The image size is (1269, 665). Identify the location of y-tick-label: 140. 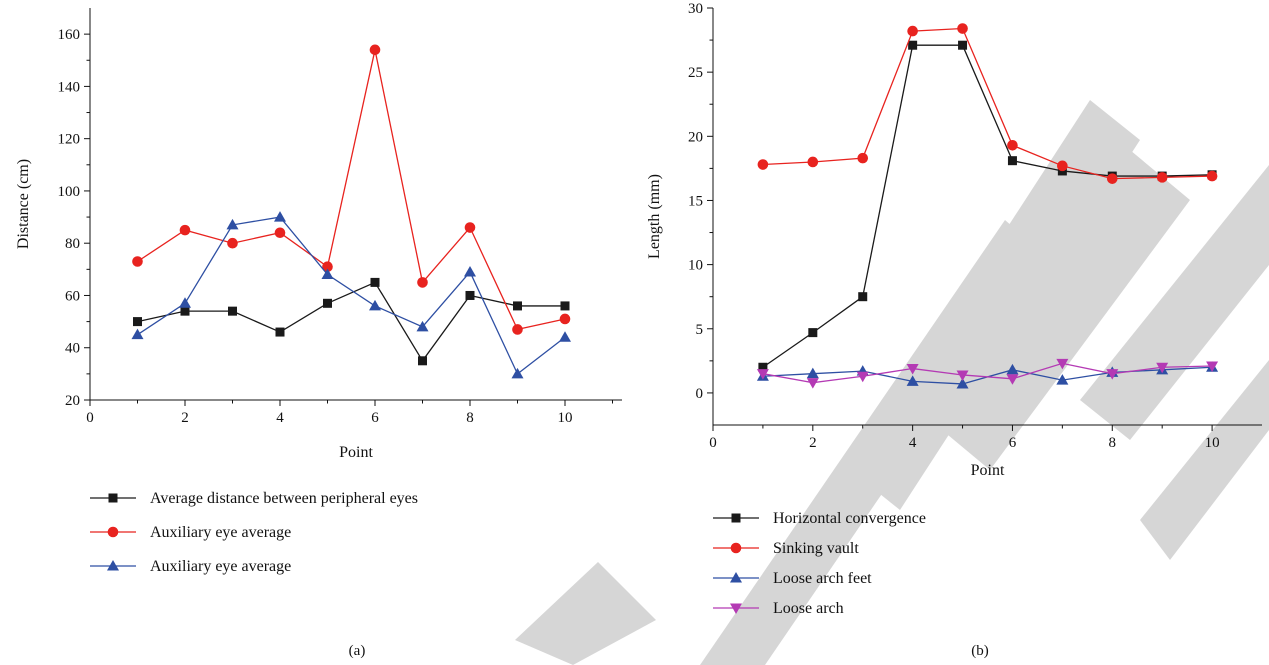
(69, 87).